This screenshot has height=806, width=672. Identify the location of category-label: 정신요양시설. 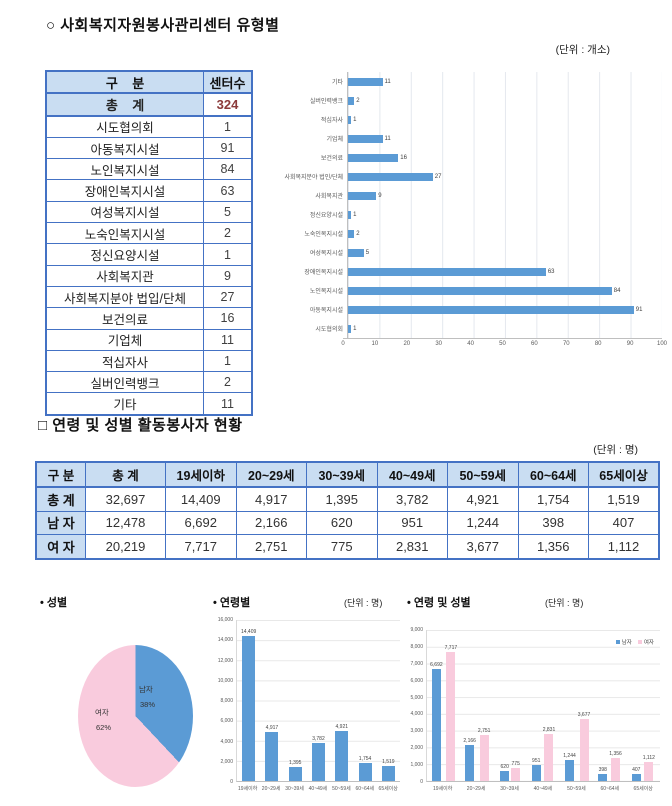
(326, 216).